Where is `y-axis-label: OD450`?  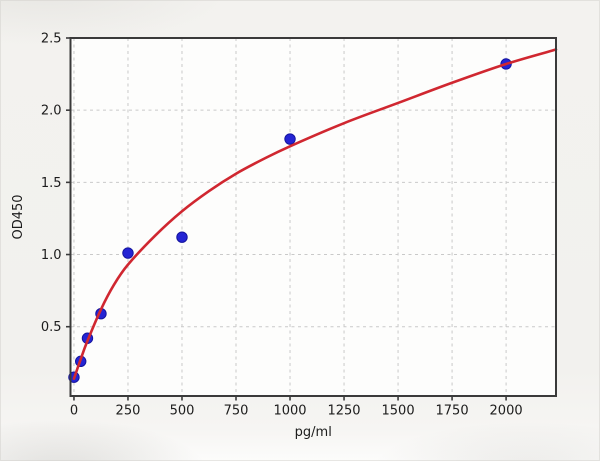
y-axis-label: OD450 is located at coordinates (18, 216).